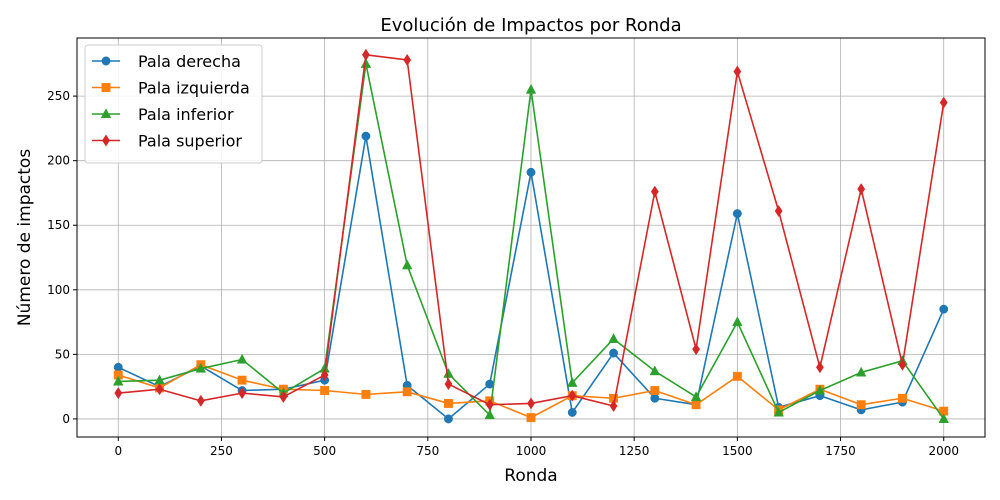 This screenshot has width=1000, height=500. Describe the element at coordinates (427, 451) in the screenshot. I see `x-tick-label: 750` at that location.